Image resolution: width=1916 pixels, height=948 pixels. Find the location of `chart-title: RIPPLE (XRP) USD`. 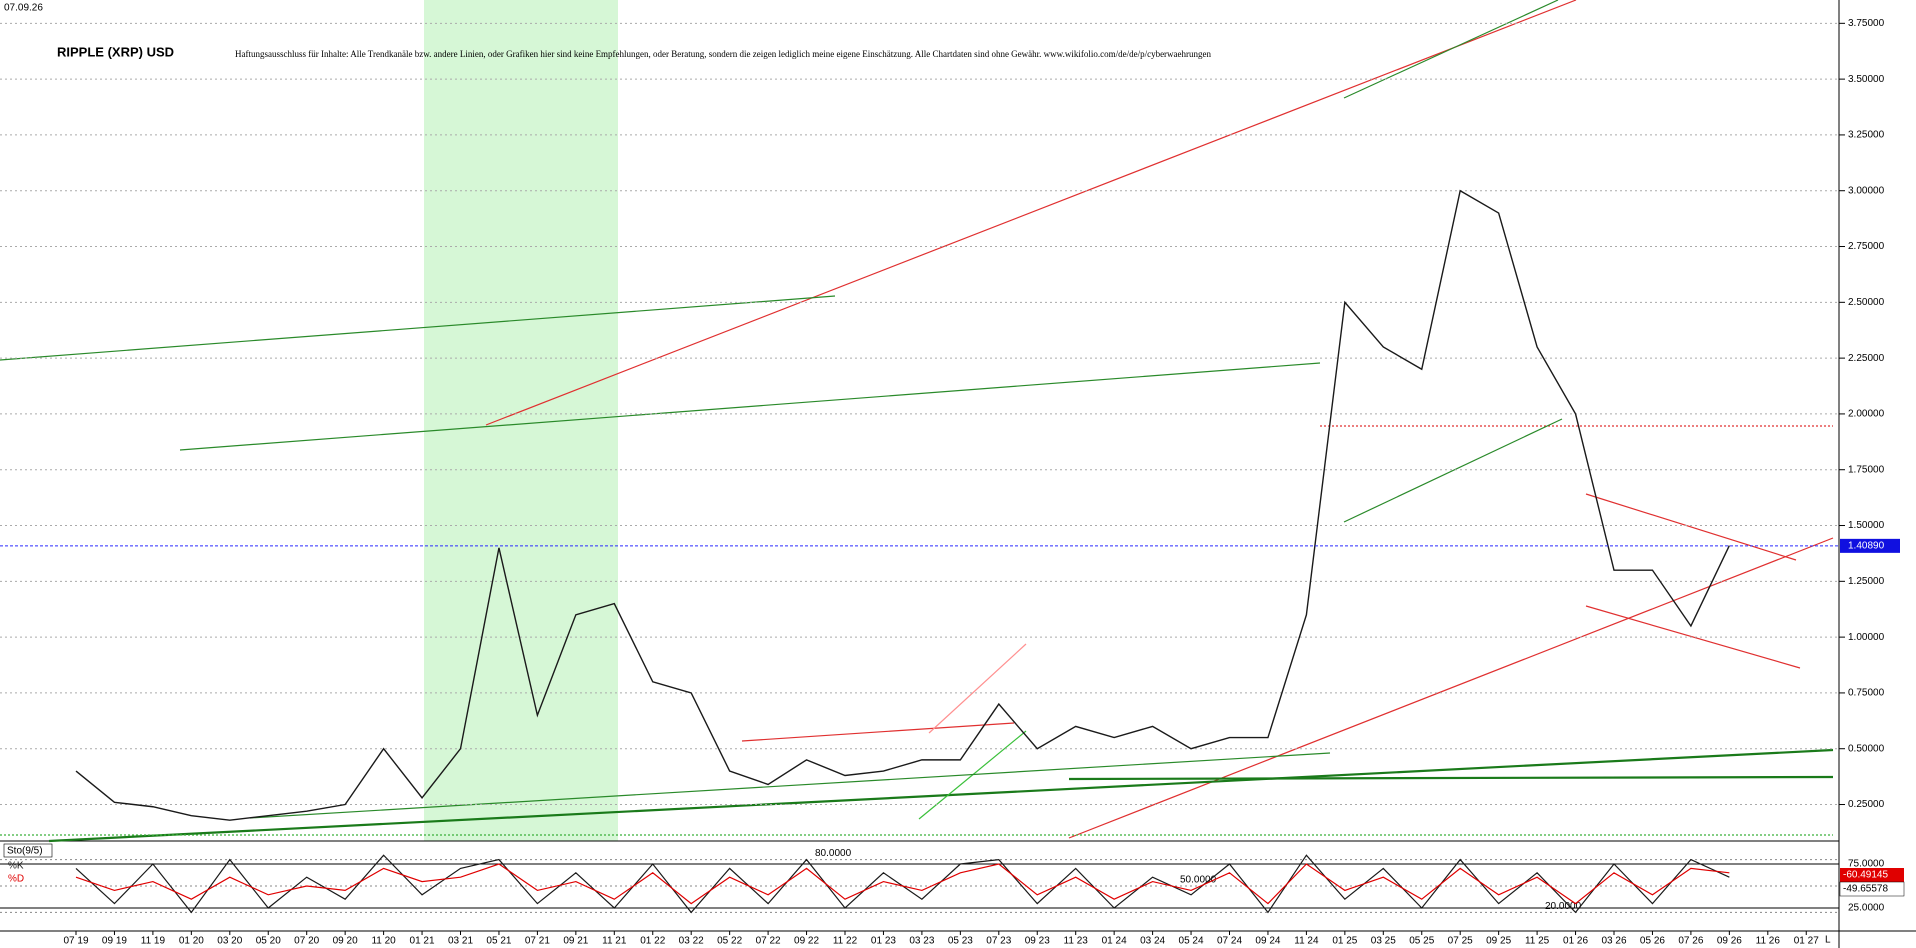

chart-title: RIPPLE (XRP) USD is located at coordinates (115, 51).